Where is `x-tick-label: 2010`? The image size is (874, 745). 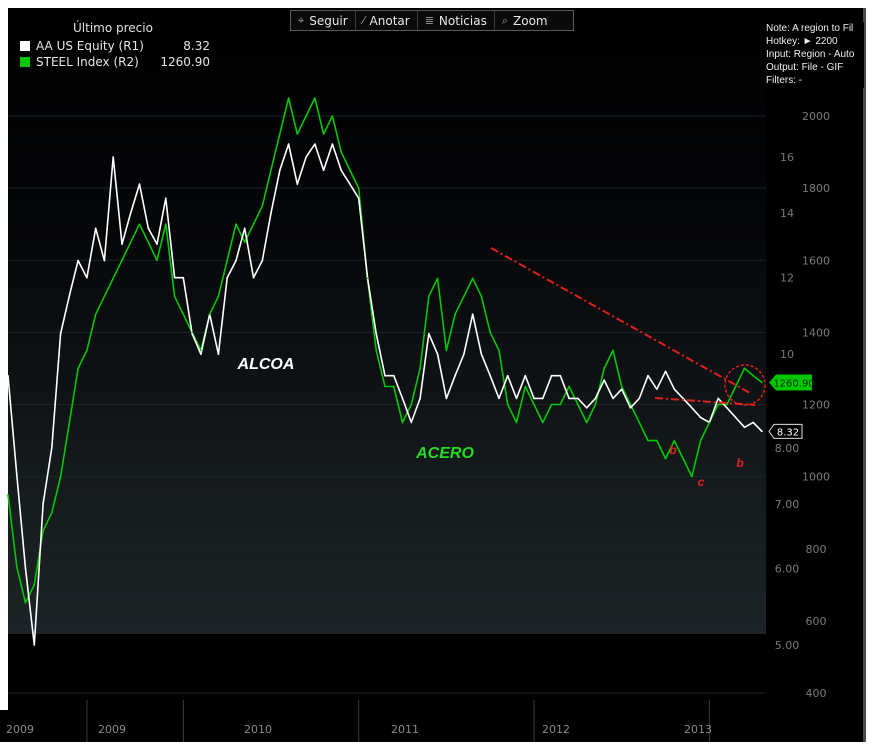 x-tick-label: 2010 is located at coordinates (258, 729).